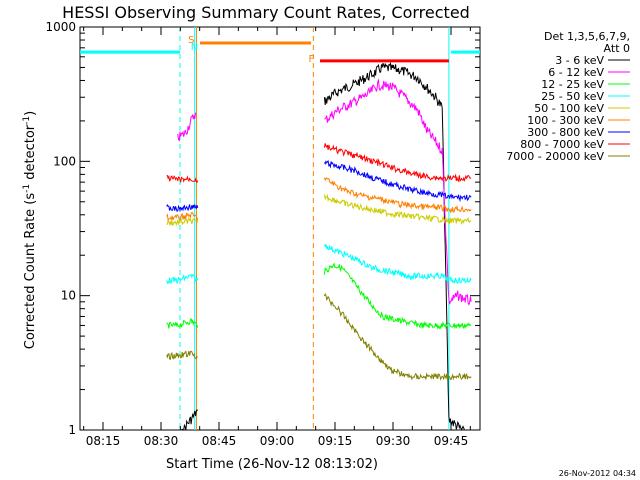 The image size is (640, 480). What do you see at coordinates (27, 120) in the screenshot?
I see `y-axis-label-sup-2: -1` at bounding box center [27, 120].